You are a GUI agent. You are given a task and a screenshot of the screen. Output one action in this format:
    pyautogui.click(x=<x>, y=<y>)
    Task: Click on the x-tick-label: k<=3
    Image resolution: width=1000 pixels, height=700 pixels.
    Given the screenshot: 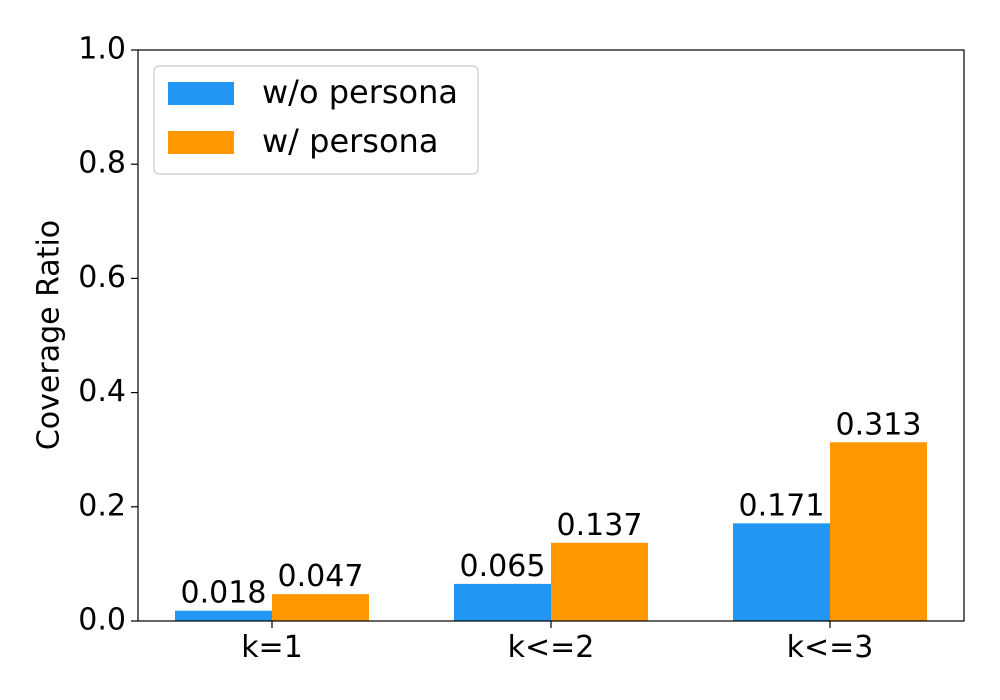 What is the action you would take?
    pyautogui.click(x=830, y=647)
    